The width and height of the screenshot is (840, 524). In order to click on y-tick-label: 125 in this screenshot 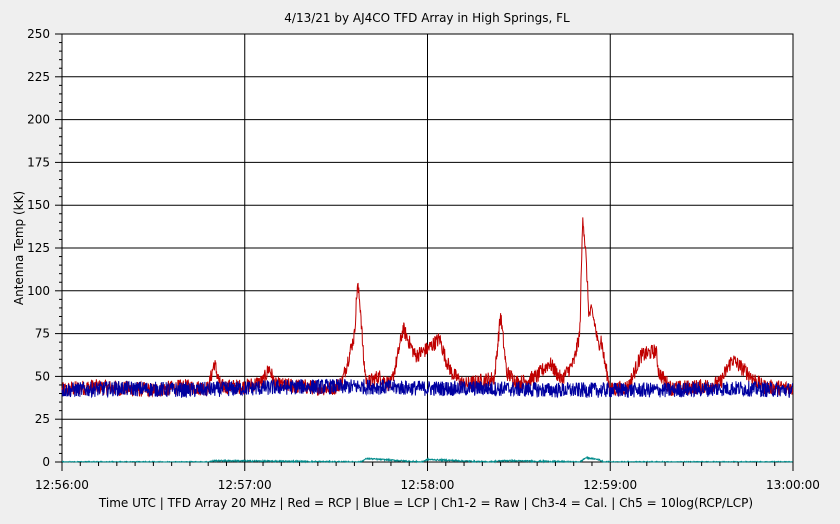, I will do `click(38, 248)`.